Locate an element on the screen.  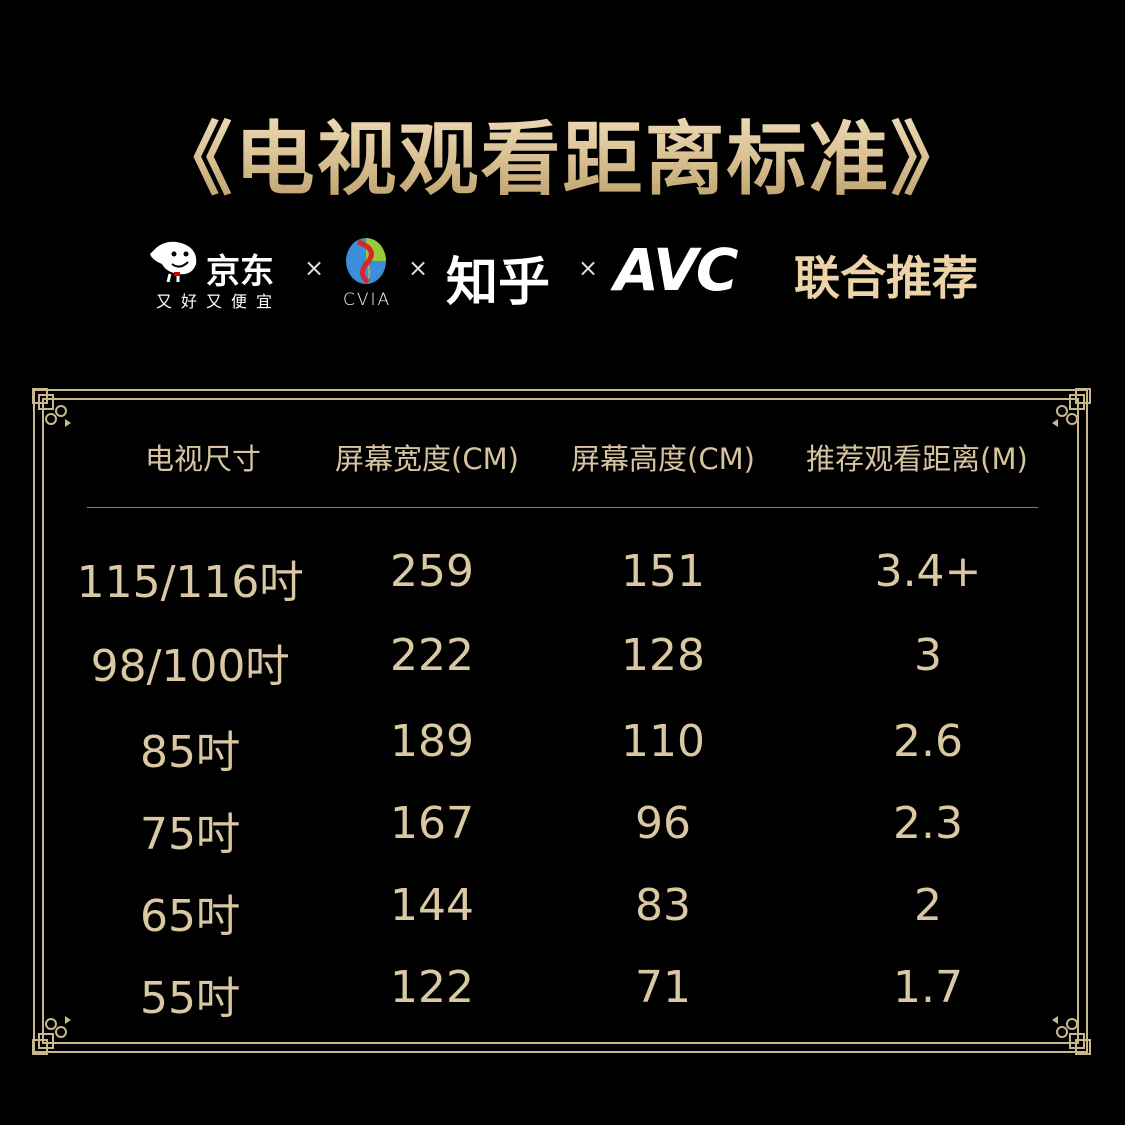
cell-screen-width: 122 is located at coordinates (432, 987).